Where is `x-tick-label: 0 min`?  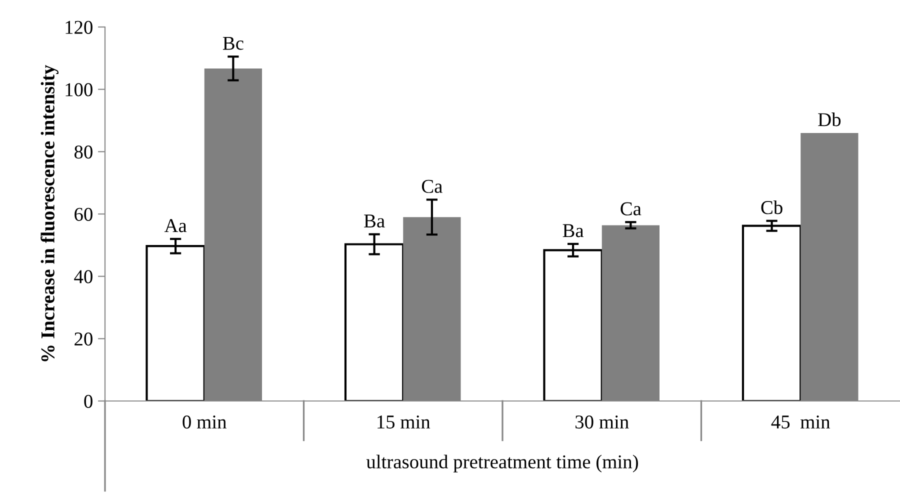
x-tick-label: 0 min is located at coordinates (204, 422).